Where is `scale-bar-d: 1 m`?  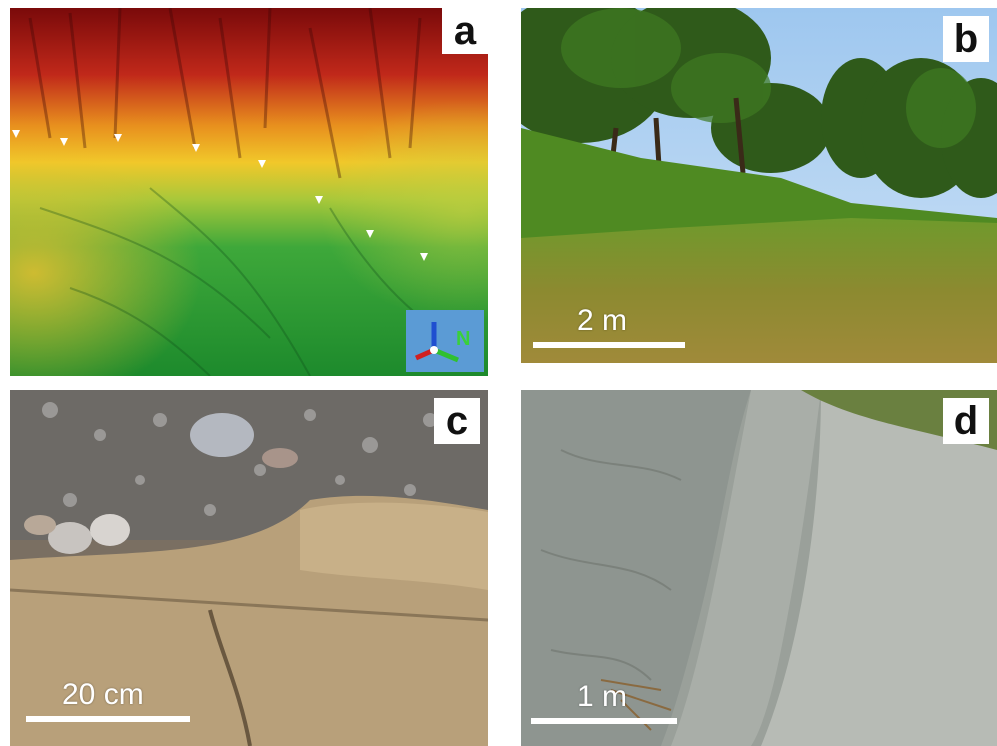
scale-bar-d: 1 m is located at coordinates (604, 705).